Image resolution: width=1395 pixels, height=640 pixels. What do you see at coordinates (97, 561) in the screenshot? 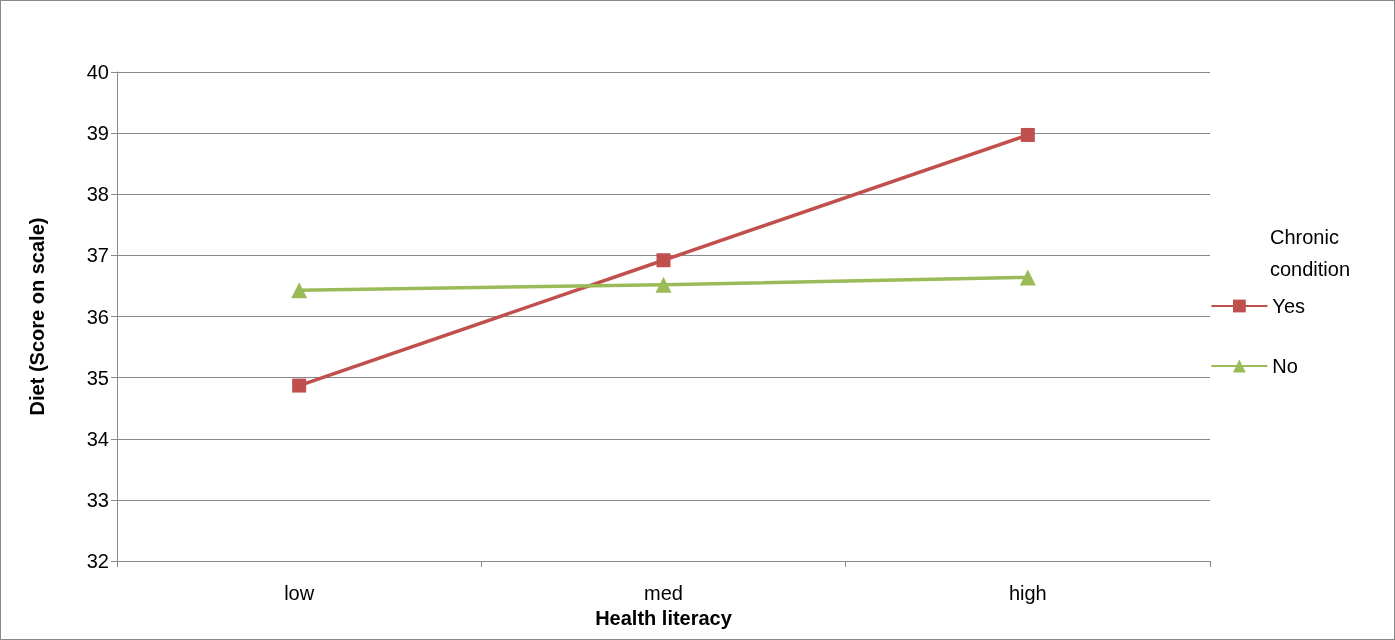
I see `y-tick-label: 32` at bounding box center [97, 561].